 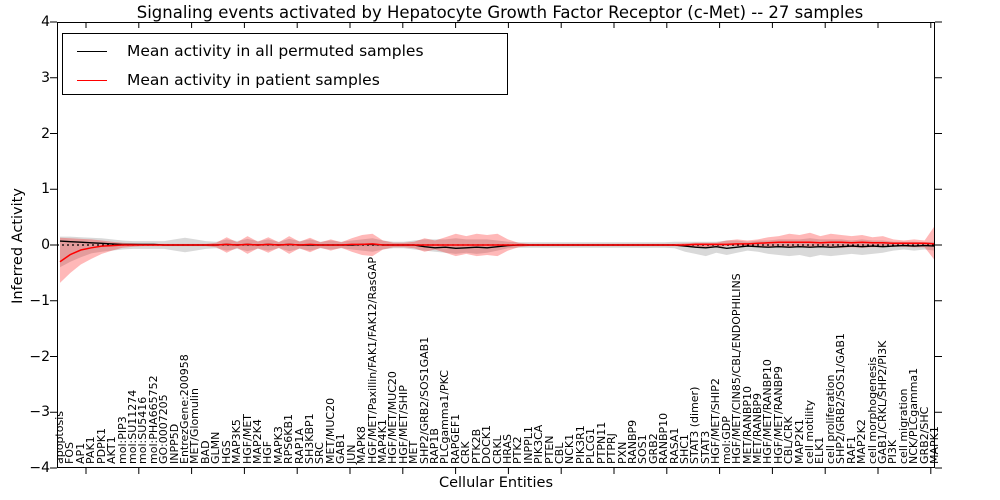 I want to click on legend-entry-permuted: Mean activity in all permuted samples, so click(x=243, y=51).